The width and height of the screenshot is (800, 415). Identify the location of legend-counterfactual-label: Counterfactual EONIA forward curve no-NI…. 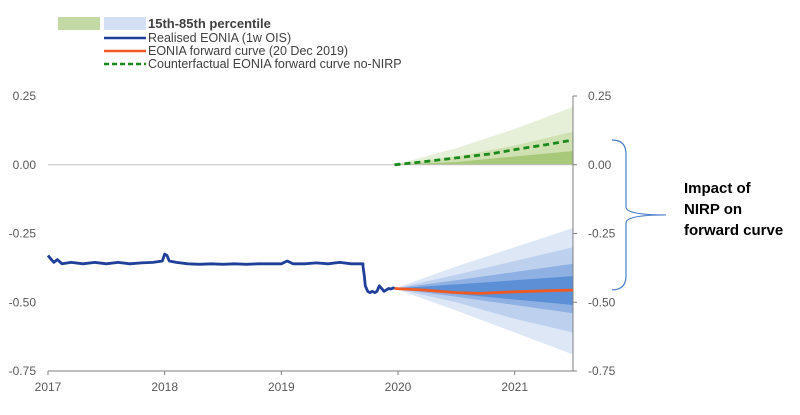
(275, 64).